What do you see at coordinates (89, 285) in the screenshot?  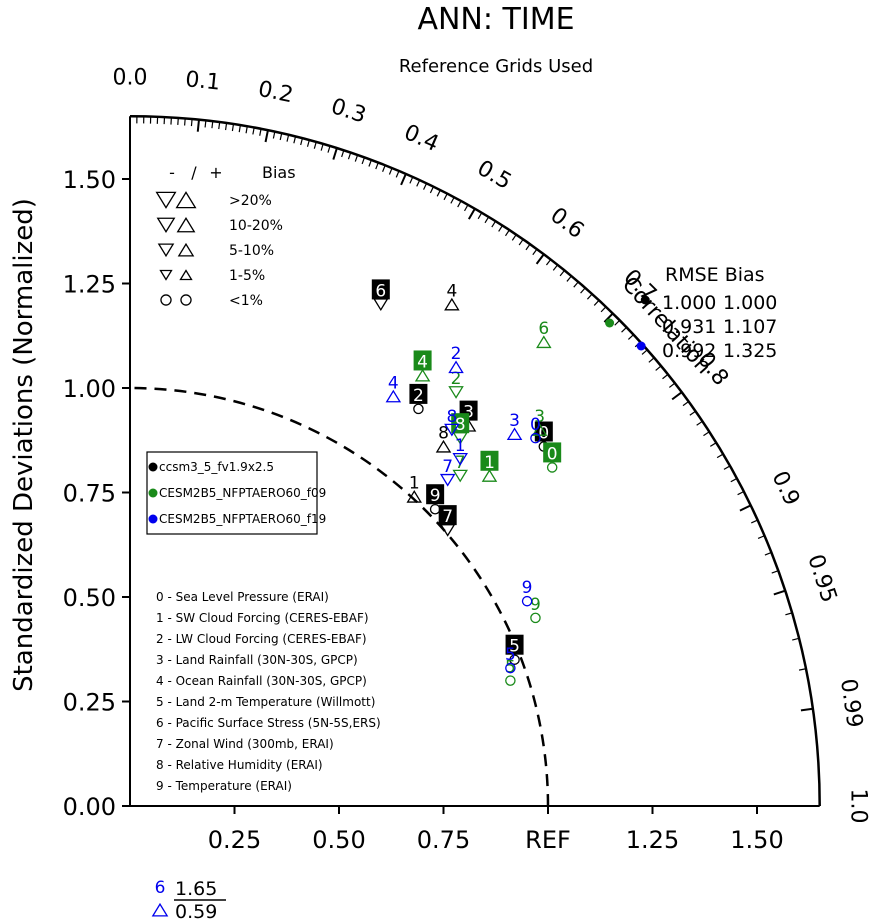 I see `y-tick-label: 1.25` at bounding box center [89, 285].